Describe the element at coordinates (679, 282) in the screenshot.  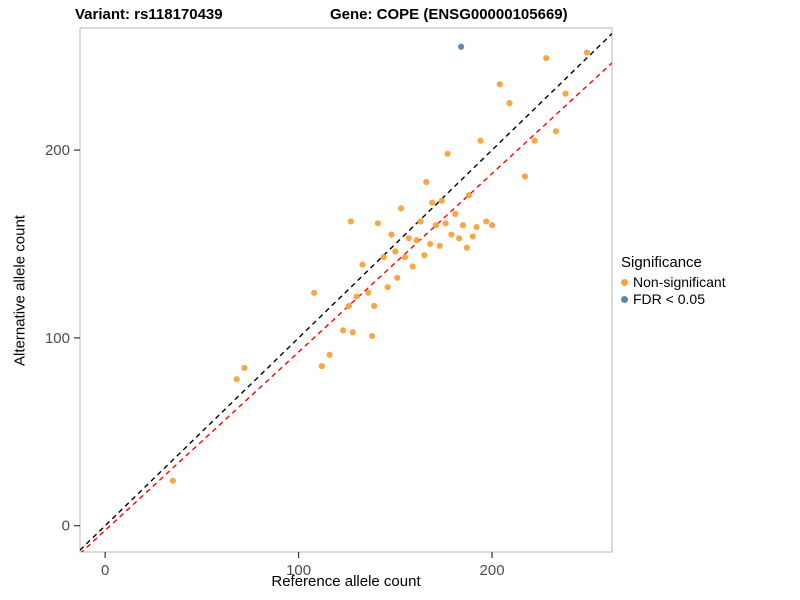
I see `legend-item-label: Non-significant` at that location.